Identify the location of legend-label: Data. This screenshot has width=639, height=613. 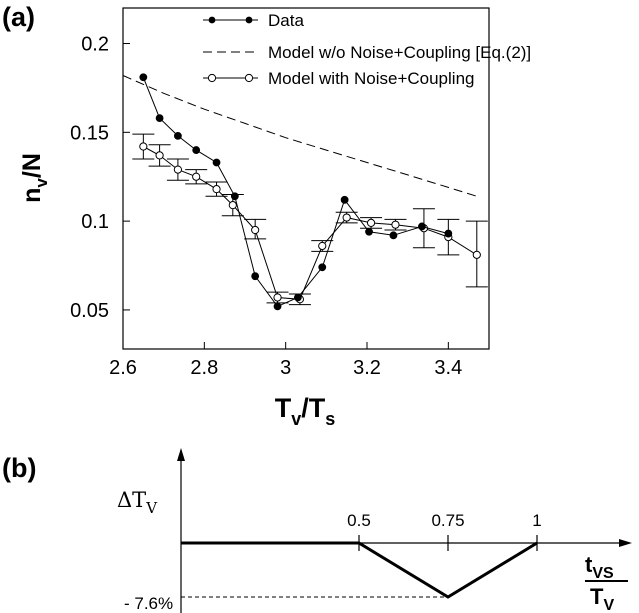
(286, 20).